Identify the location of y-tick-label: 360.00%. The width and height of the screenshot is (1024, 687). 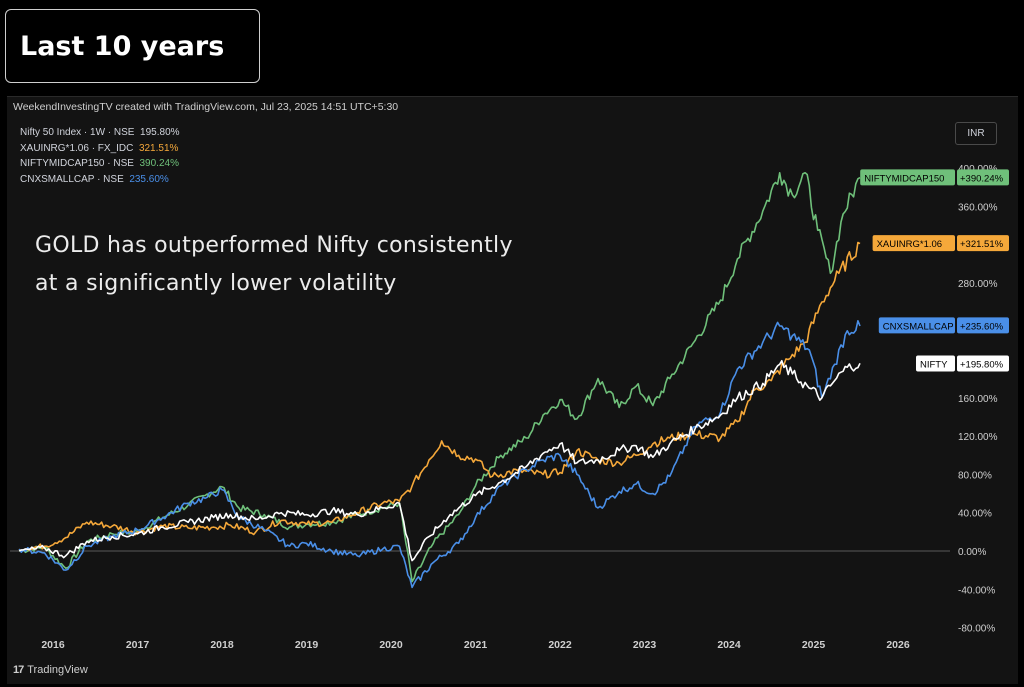
(978, 207).